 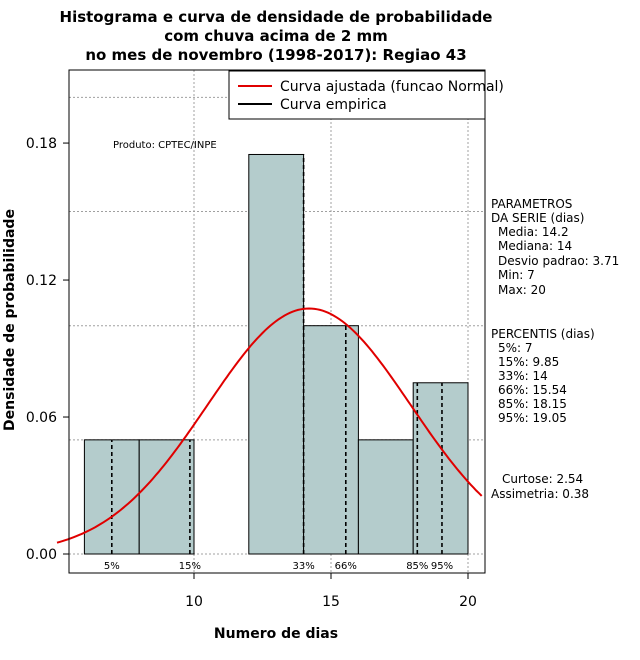 I want to click on percentile-label: 33%, so click(x=303, y=566).